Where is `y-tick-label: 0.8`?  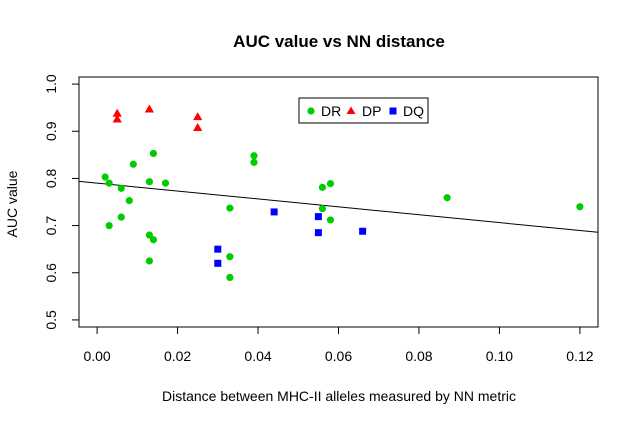
y-tick-label: 0.8 is located at coordinates (51, 178).